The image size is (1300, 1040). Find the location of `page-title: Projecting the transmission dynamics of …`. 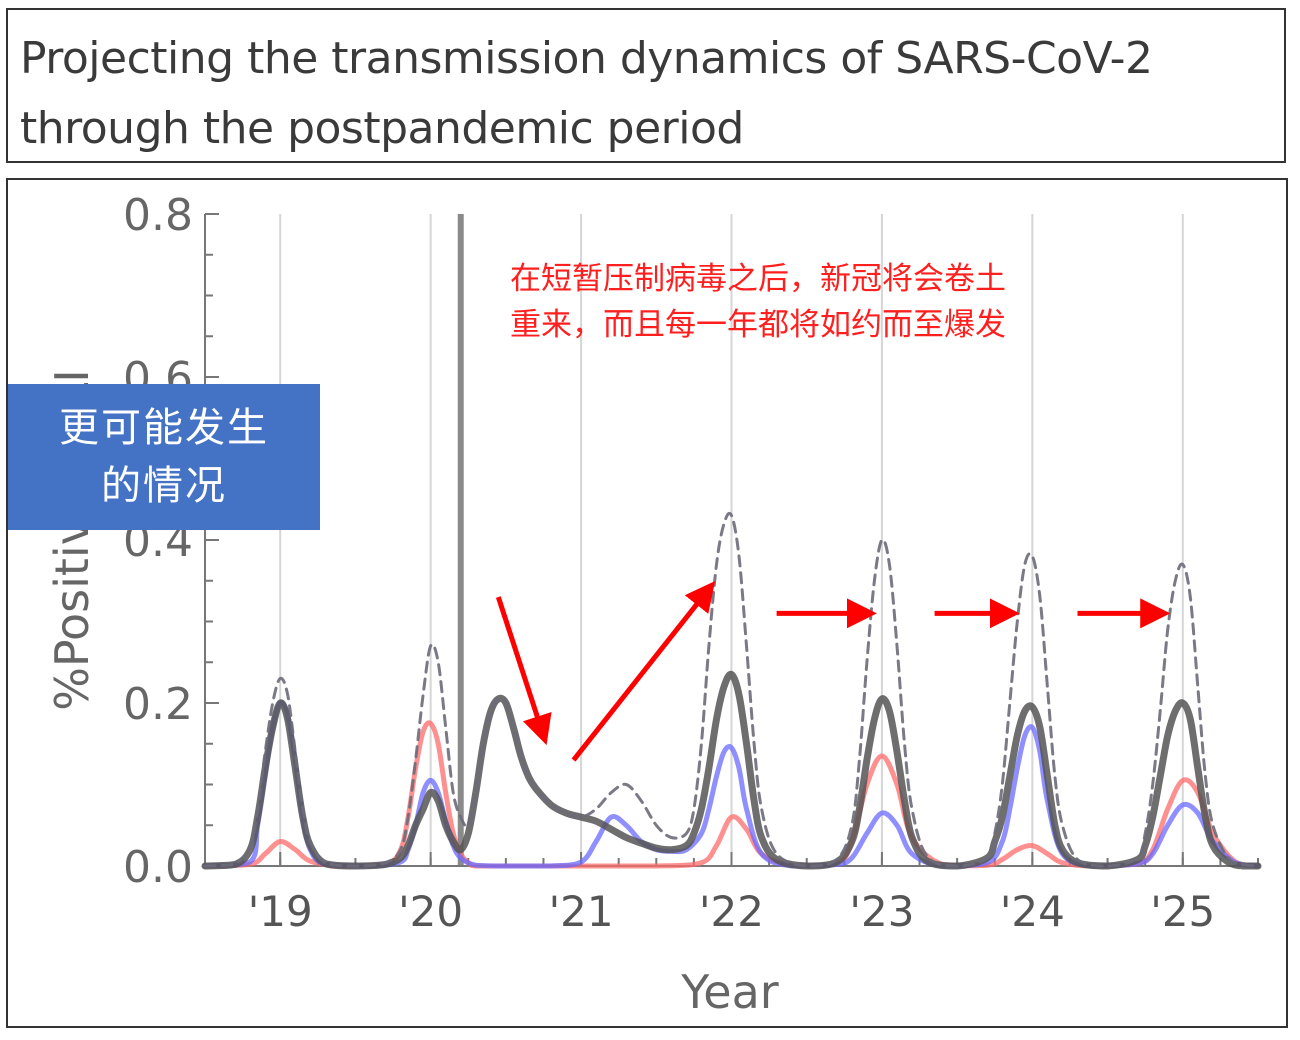

page-title: Projecting the transmission dynamics of … is located at coordinates (586, 93).